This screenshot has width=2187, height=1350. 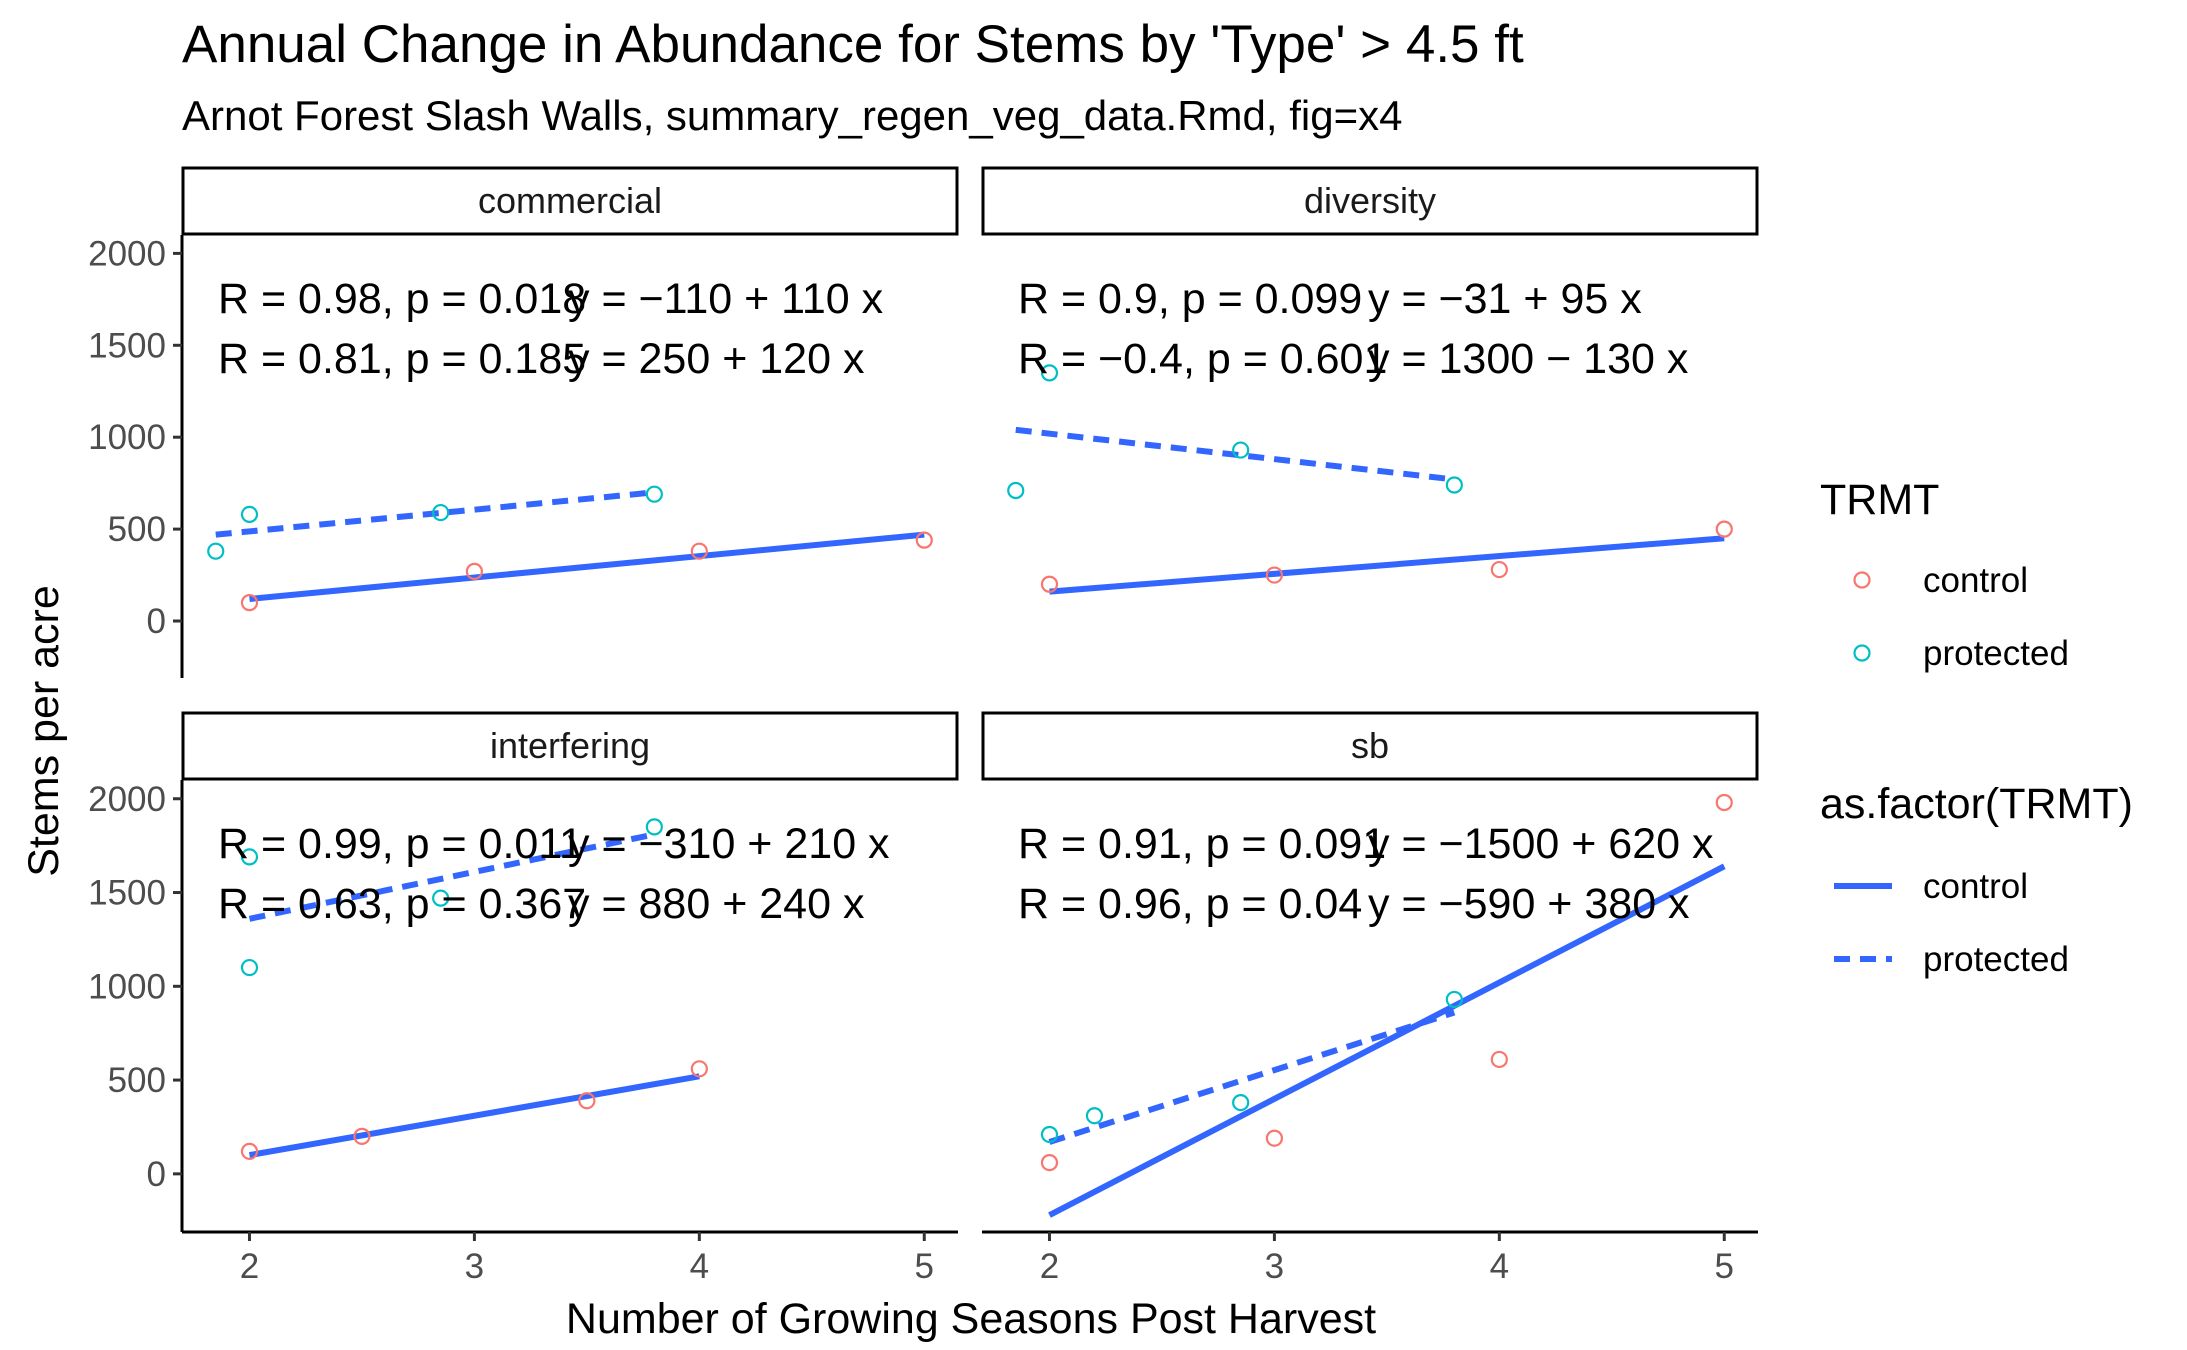 What do you see at coordinates (1190, 904) in the screenshot?
I see `correlation-annotation: R = 0.96, p = 0.04` at bounding box center [1190, 904].